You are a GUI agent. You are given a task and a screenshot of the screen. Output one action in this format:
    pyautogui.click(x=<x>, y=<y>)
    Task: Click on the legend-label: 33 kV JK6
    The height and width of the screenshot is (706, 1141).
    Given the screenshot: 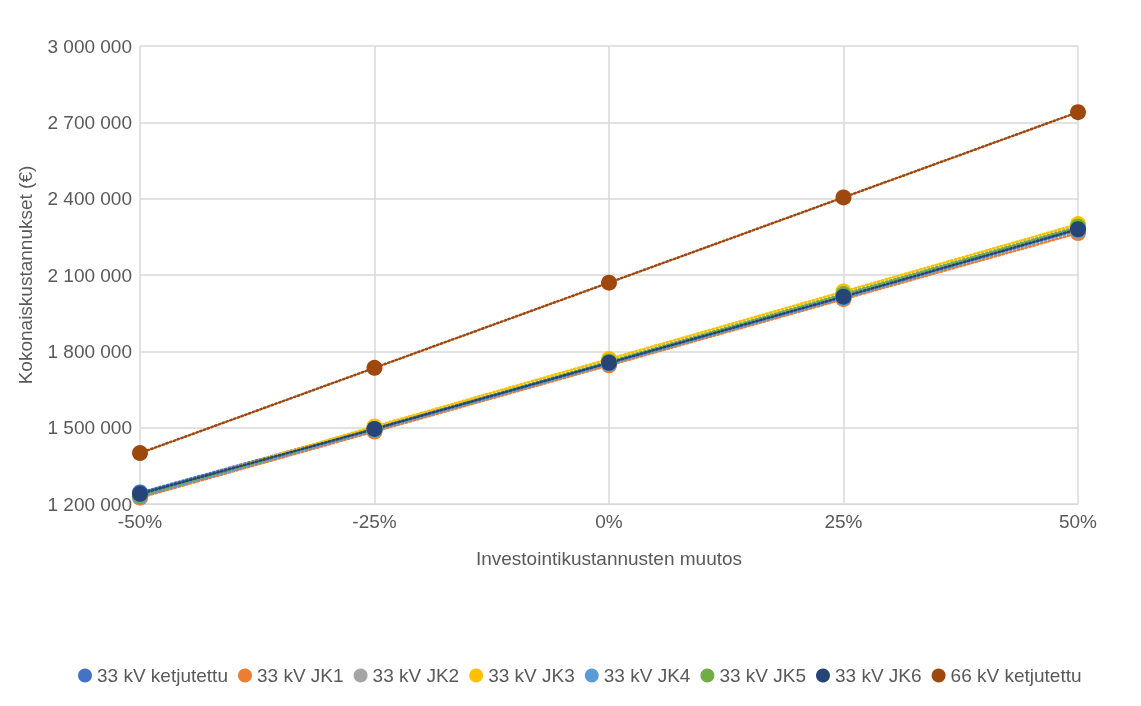 What is the action you would take?
    pyautogui.click(x=878, y=675)
    